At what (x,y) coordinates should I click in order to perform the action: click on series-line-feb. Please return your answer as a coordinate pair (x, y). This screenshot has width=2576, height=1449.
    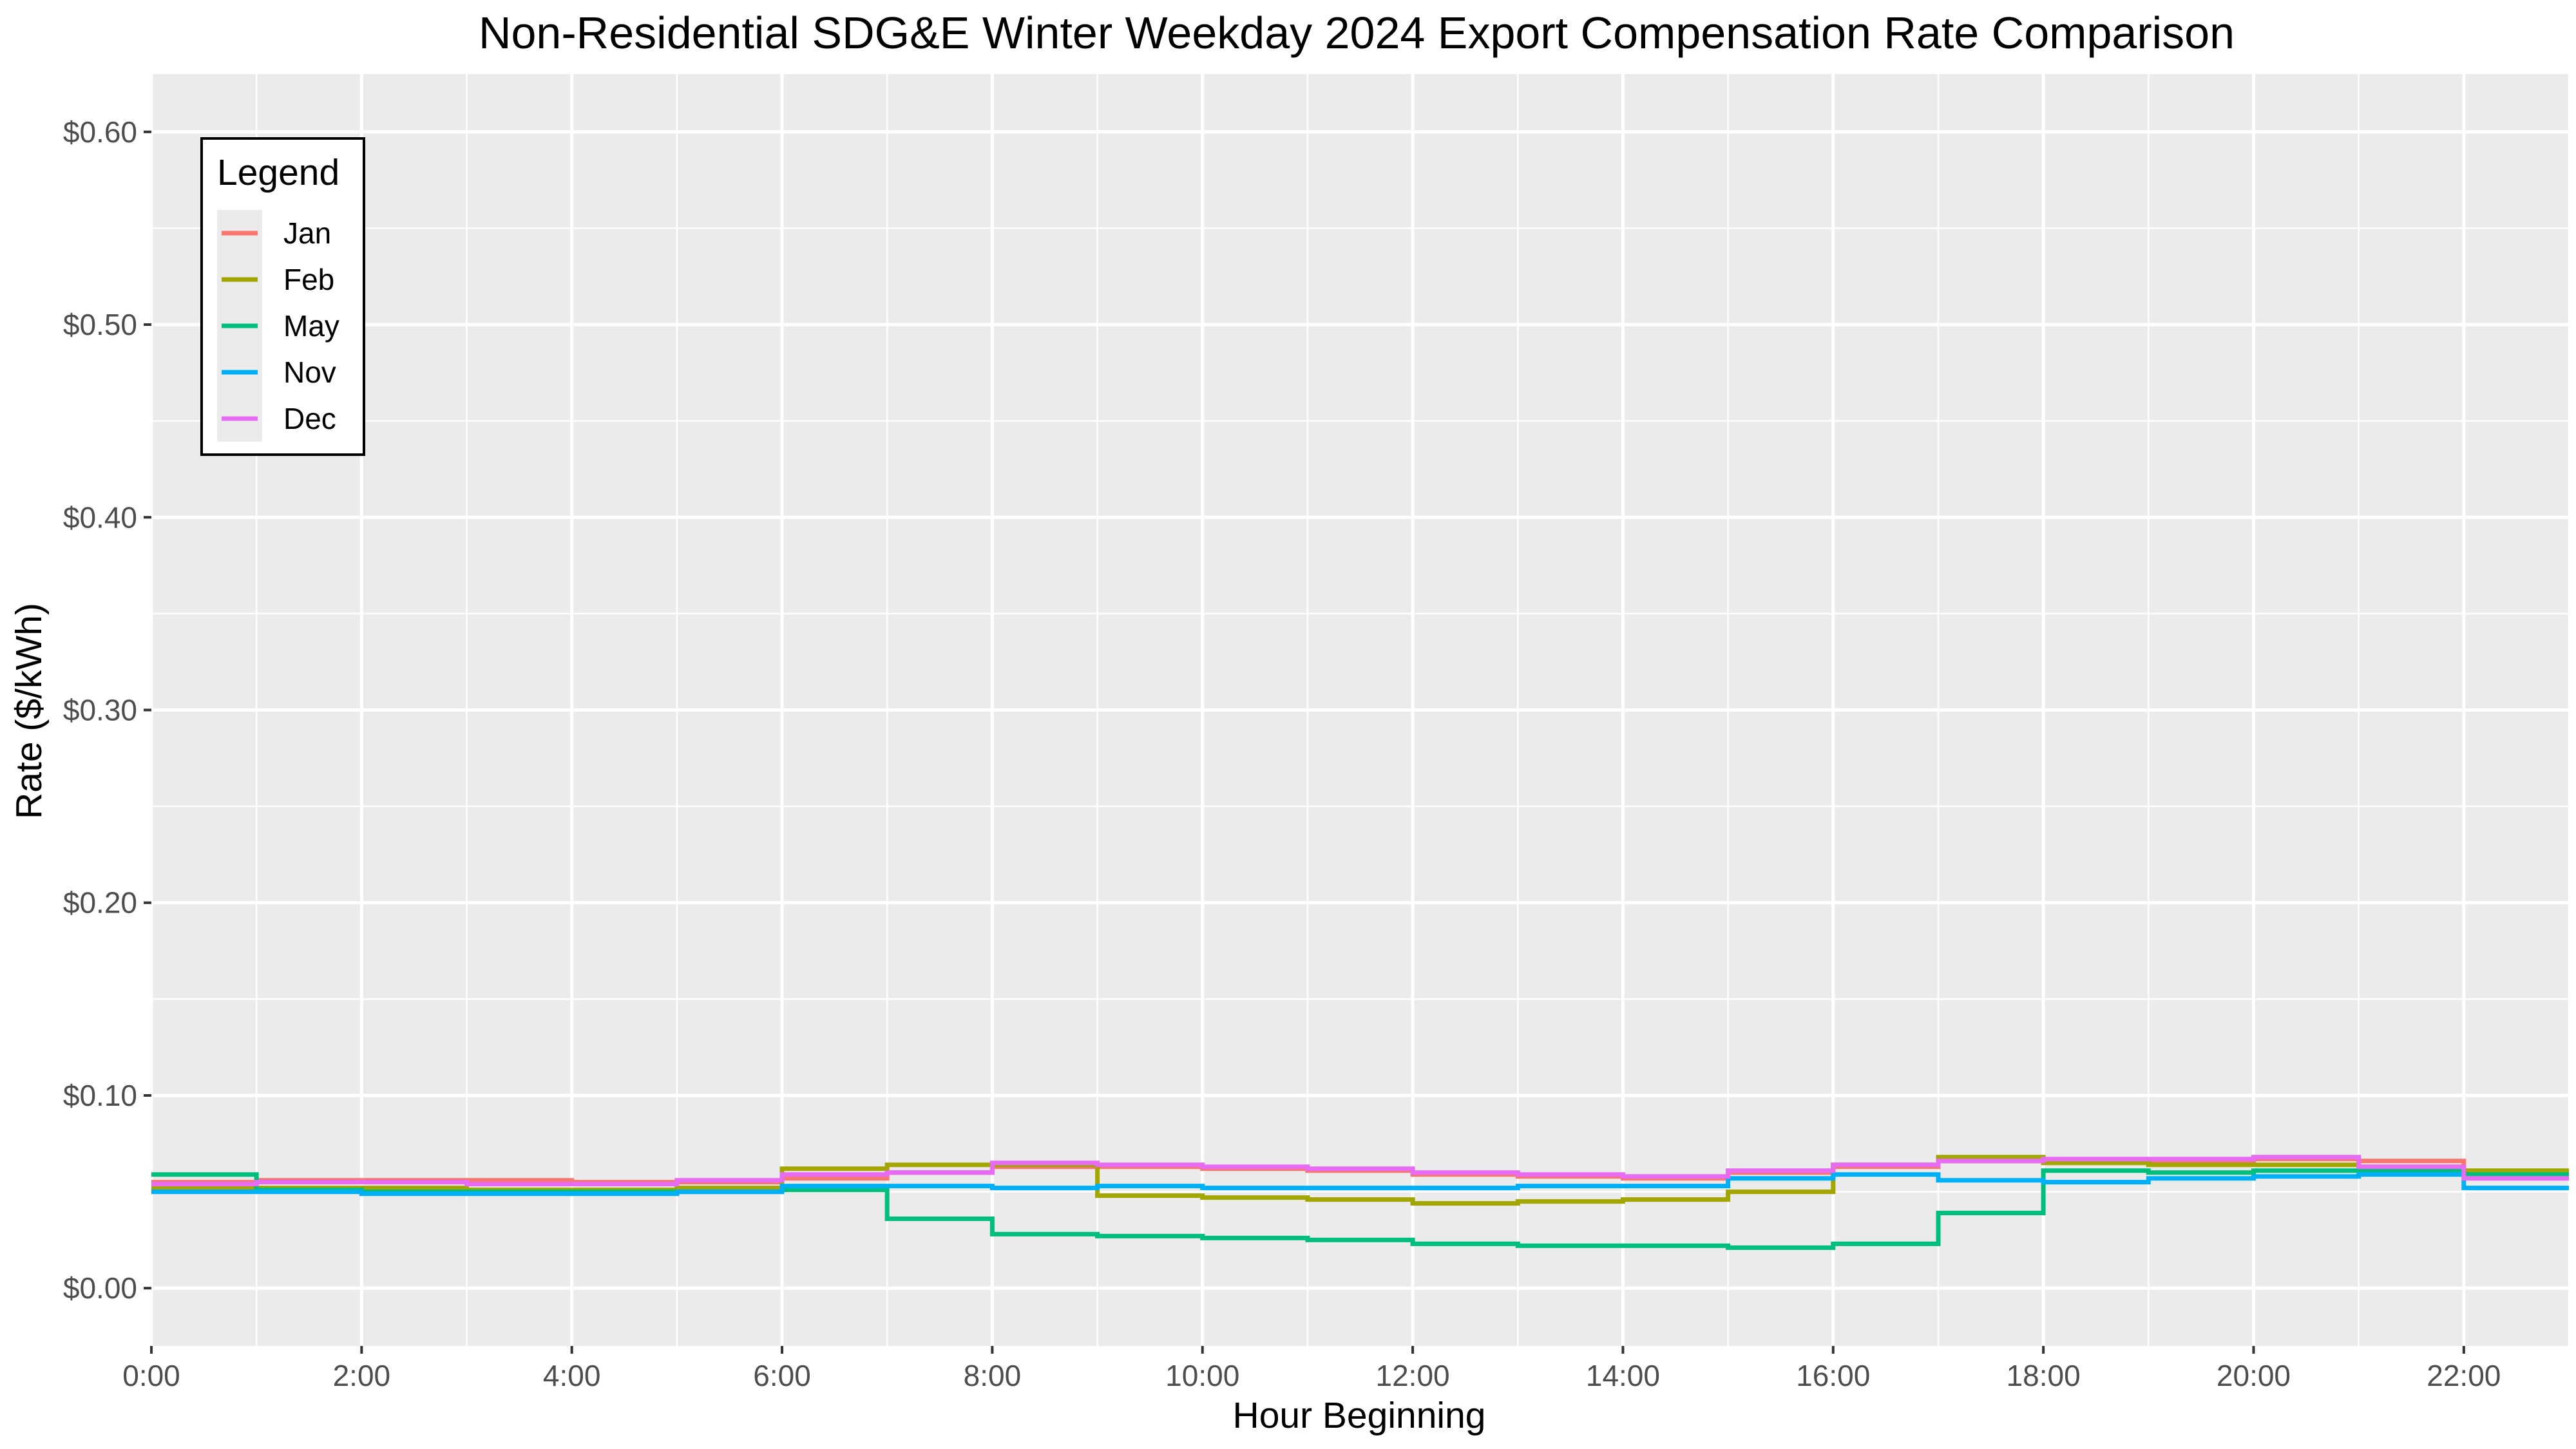
    Looking at the image, I should click on (1360, 1180).